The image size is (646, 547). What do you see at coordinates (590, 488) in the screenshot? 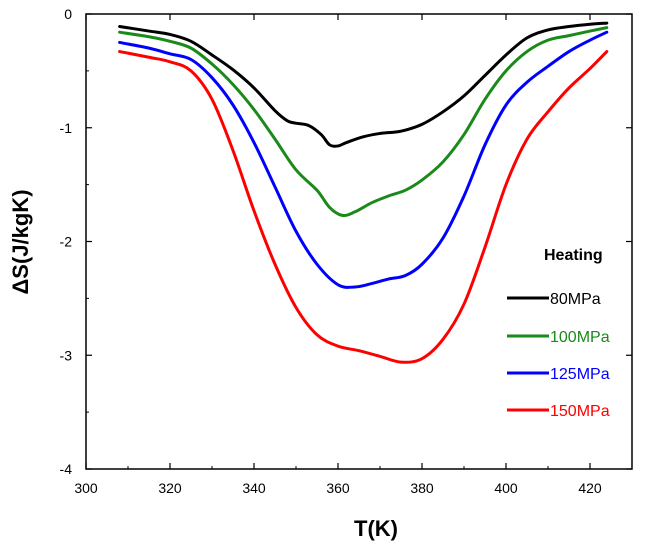
I see `x-tick-label: 420` at bounding box center [590, 488].